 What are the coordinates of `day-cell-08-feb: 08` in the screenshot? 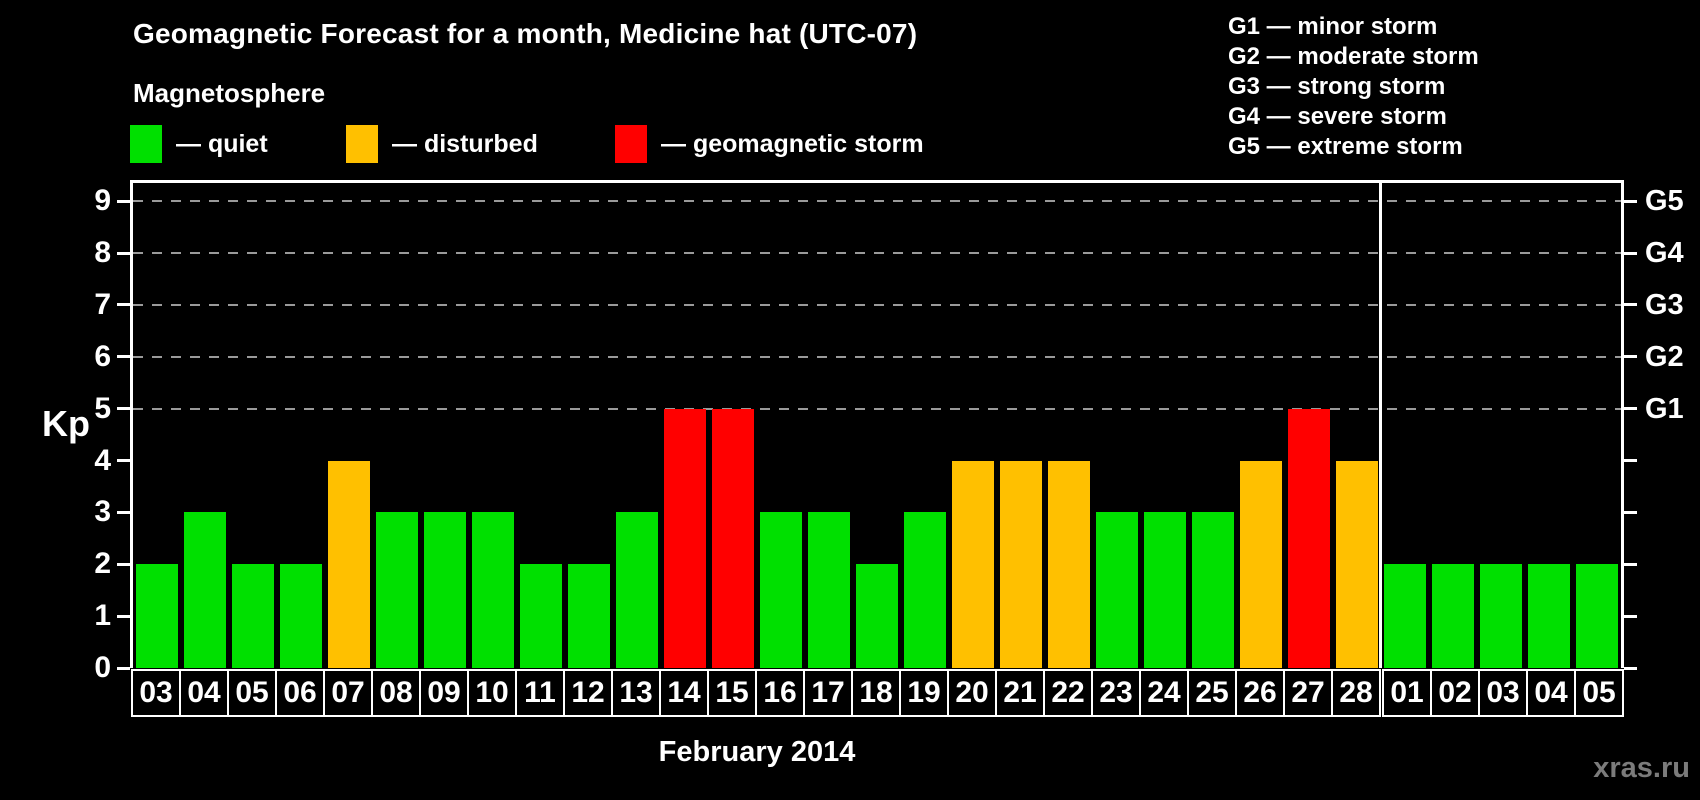 It's located at (396, 693).